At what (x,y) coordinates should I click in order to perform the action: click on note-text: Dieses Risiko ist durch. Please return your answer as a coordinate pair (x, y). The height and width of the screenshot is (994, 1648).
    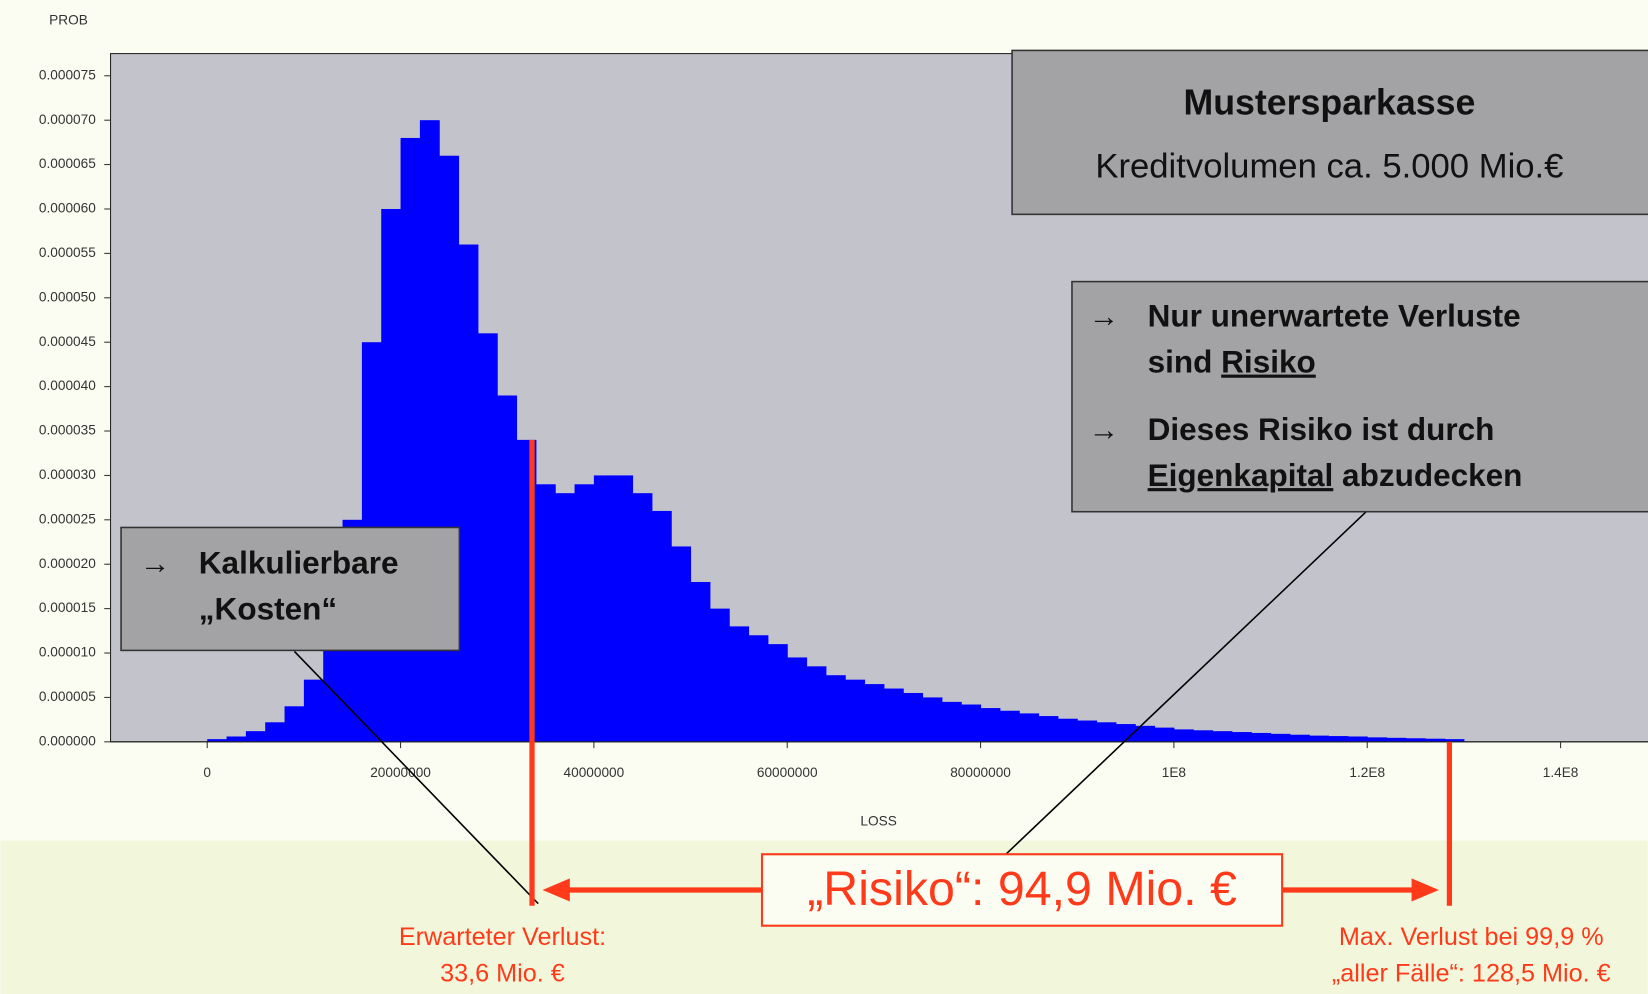
    Looking at the image, I should click on (1321, 429).